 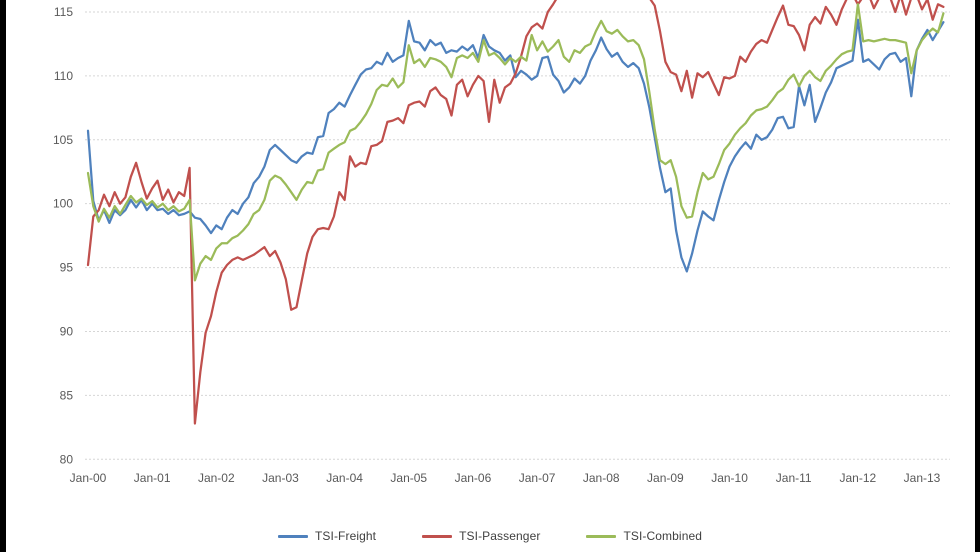 What do you see at coordinates (663, 536) in the screenshot?
I see `legend-label-tsi-combined: TSI-Combined` at bounding box center [663, 536].